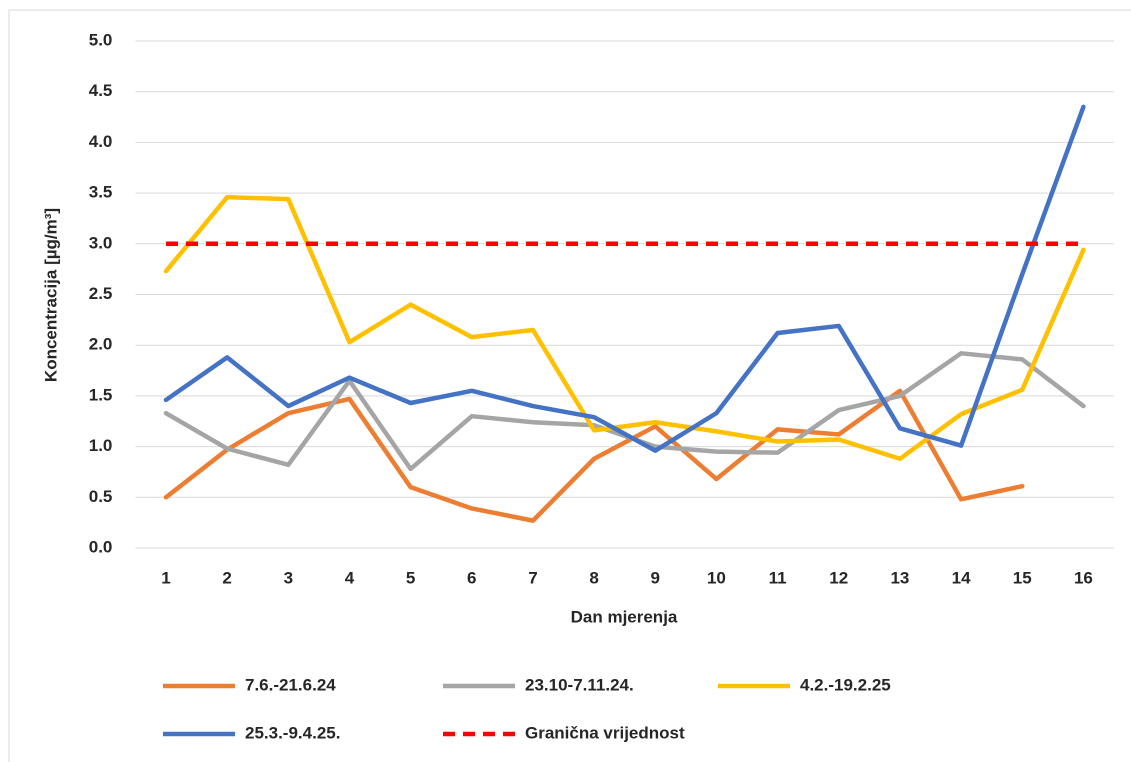  I want to click on x-tick-label: 13, so click(899, 577).